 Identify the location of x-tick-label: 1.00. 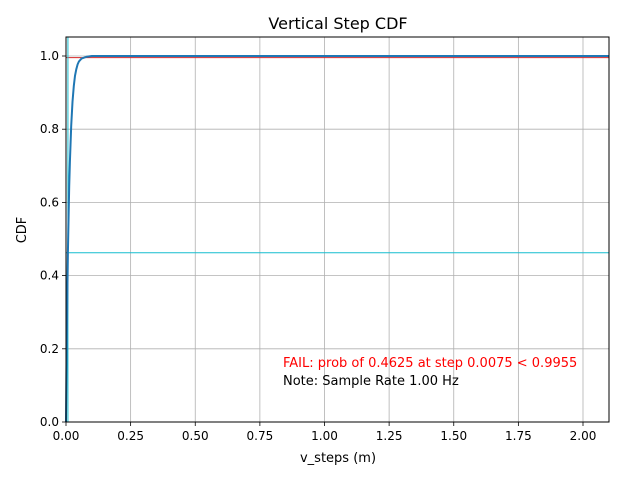
(324, 436).